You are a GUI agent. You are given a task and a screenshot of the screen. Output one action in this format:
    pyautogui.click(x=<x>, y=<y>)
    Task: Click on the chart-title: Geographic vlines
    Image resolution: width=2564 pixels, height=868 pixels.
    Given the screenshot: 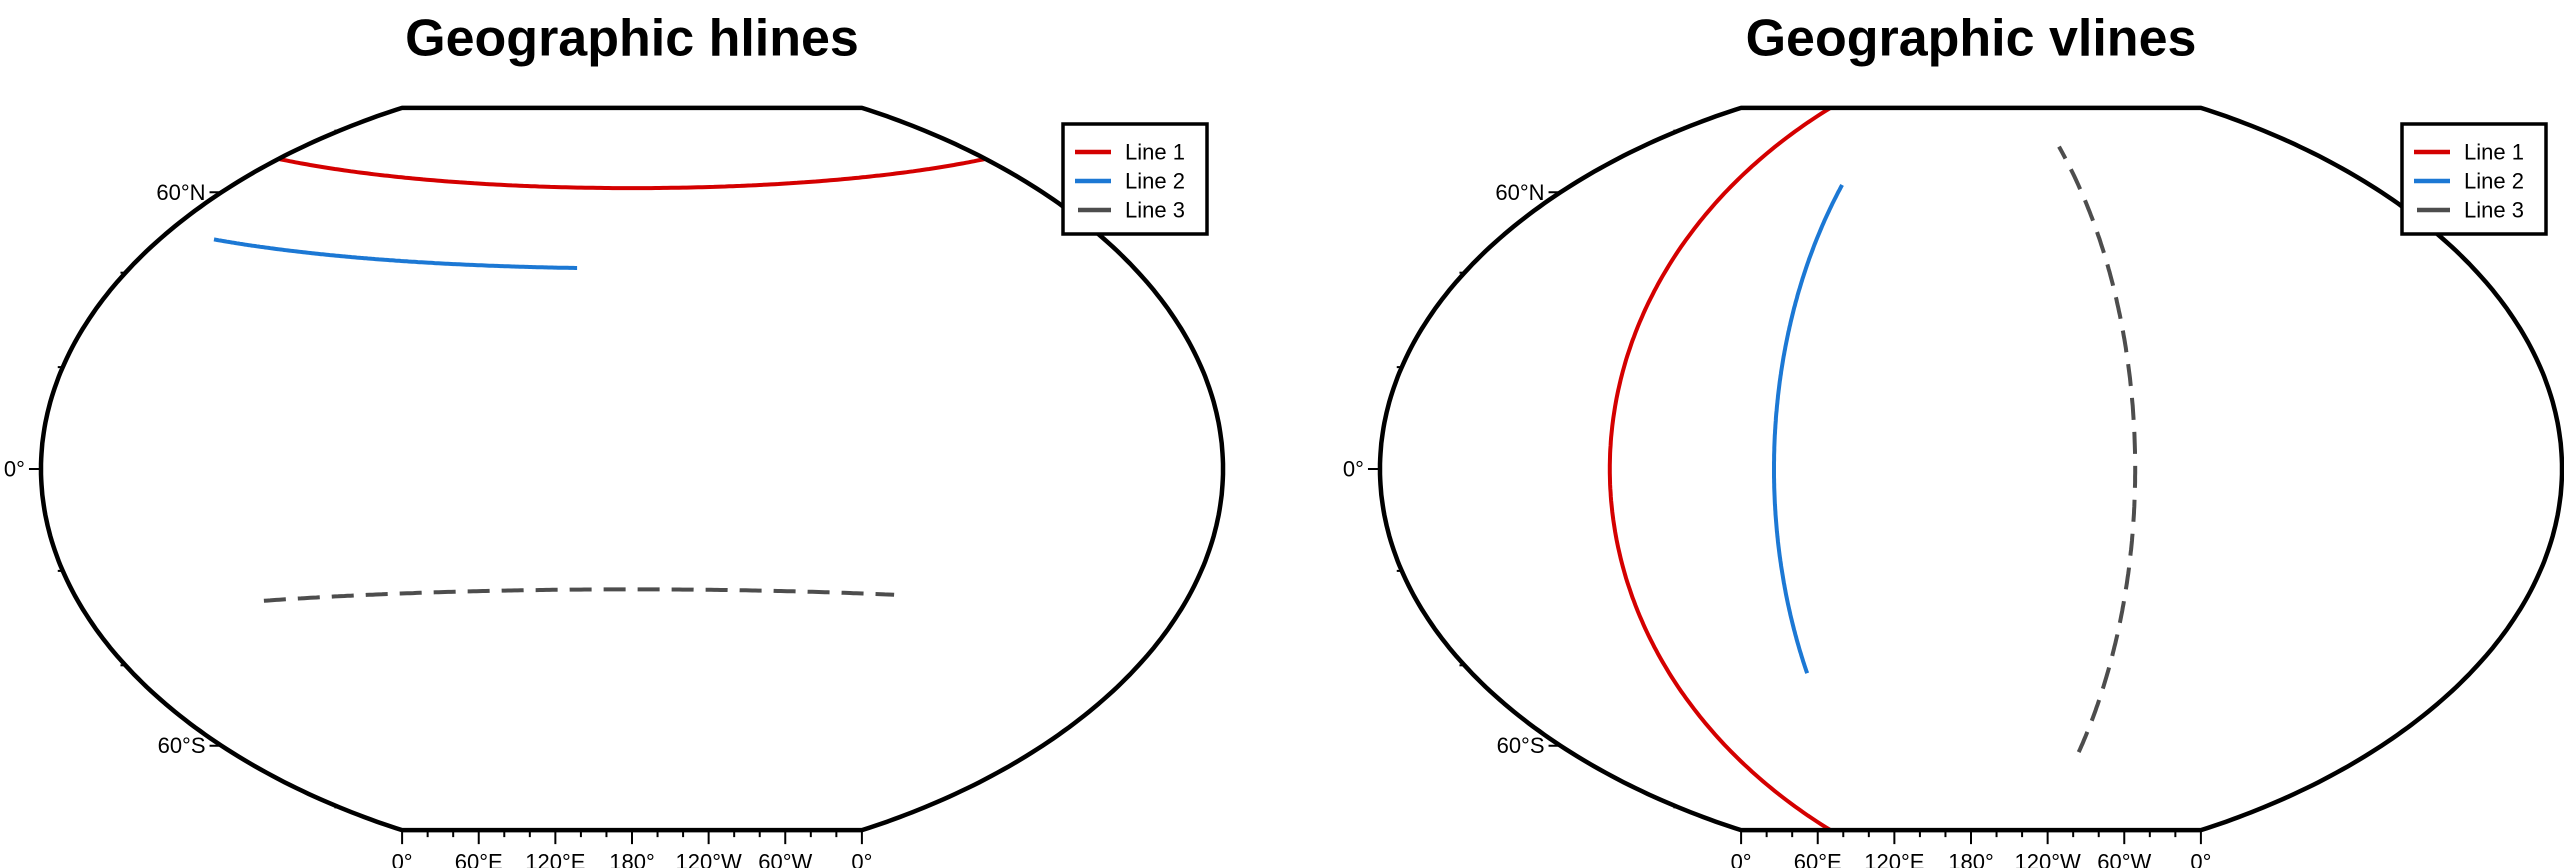 What is the action you would take?
    pyautogui.click(x=1971, y=39)
    